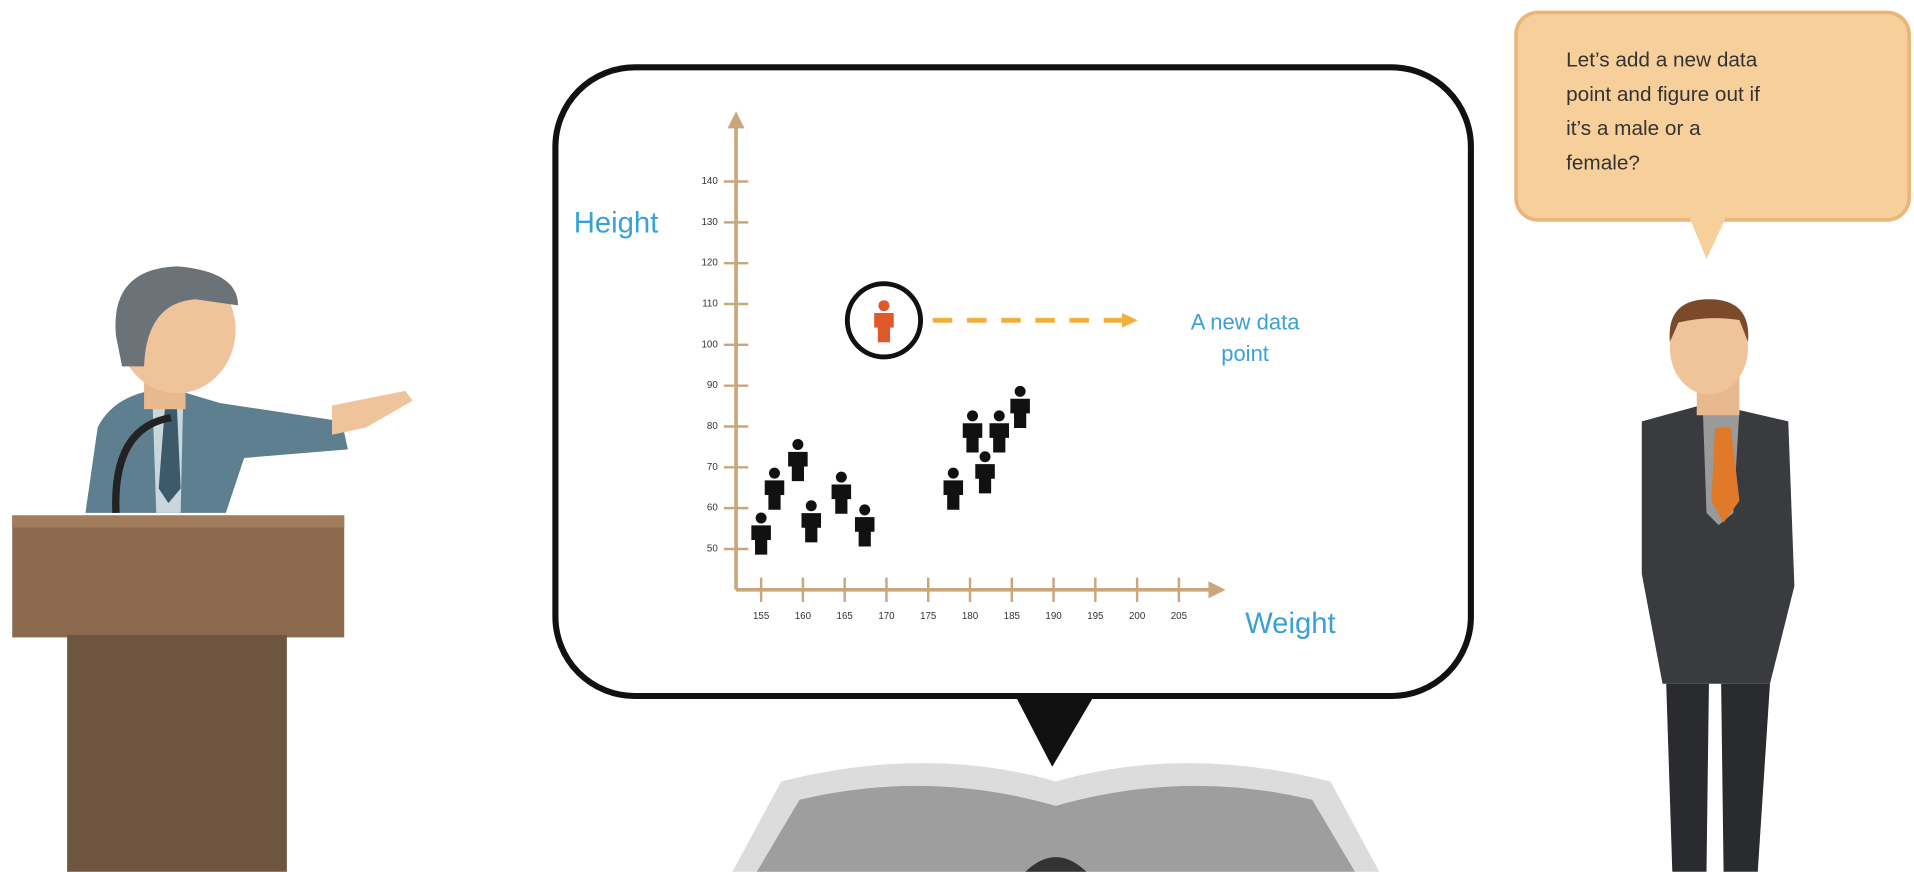 The height and width of the screenshot is (872, 1914). I want to click on book, so click(1056, 817).